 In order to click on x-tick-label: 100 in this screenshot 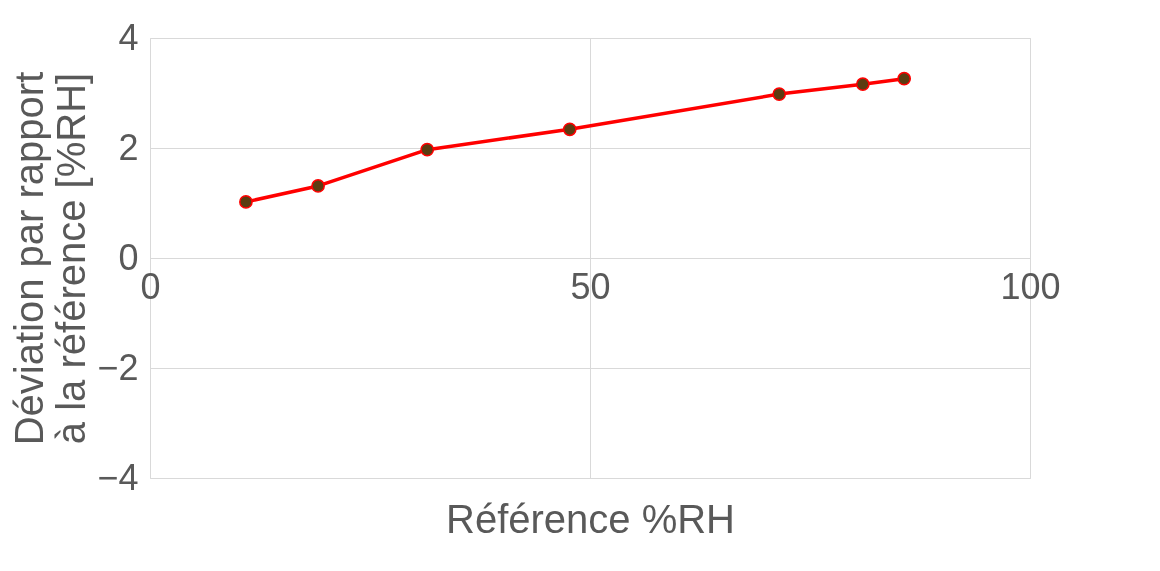, I will do `click(1030, 286)`.